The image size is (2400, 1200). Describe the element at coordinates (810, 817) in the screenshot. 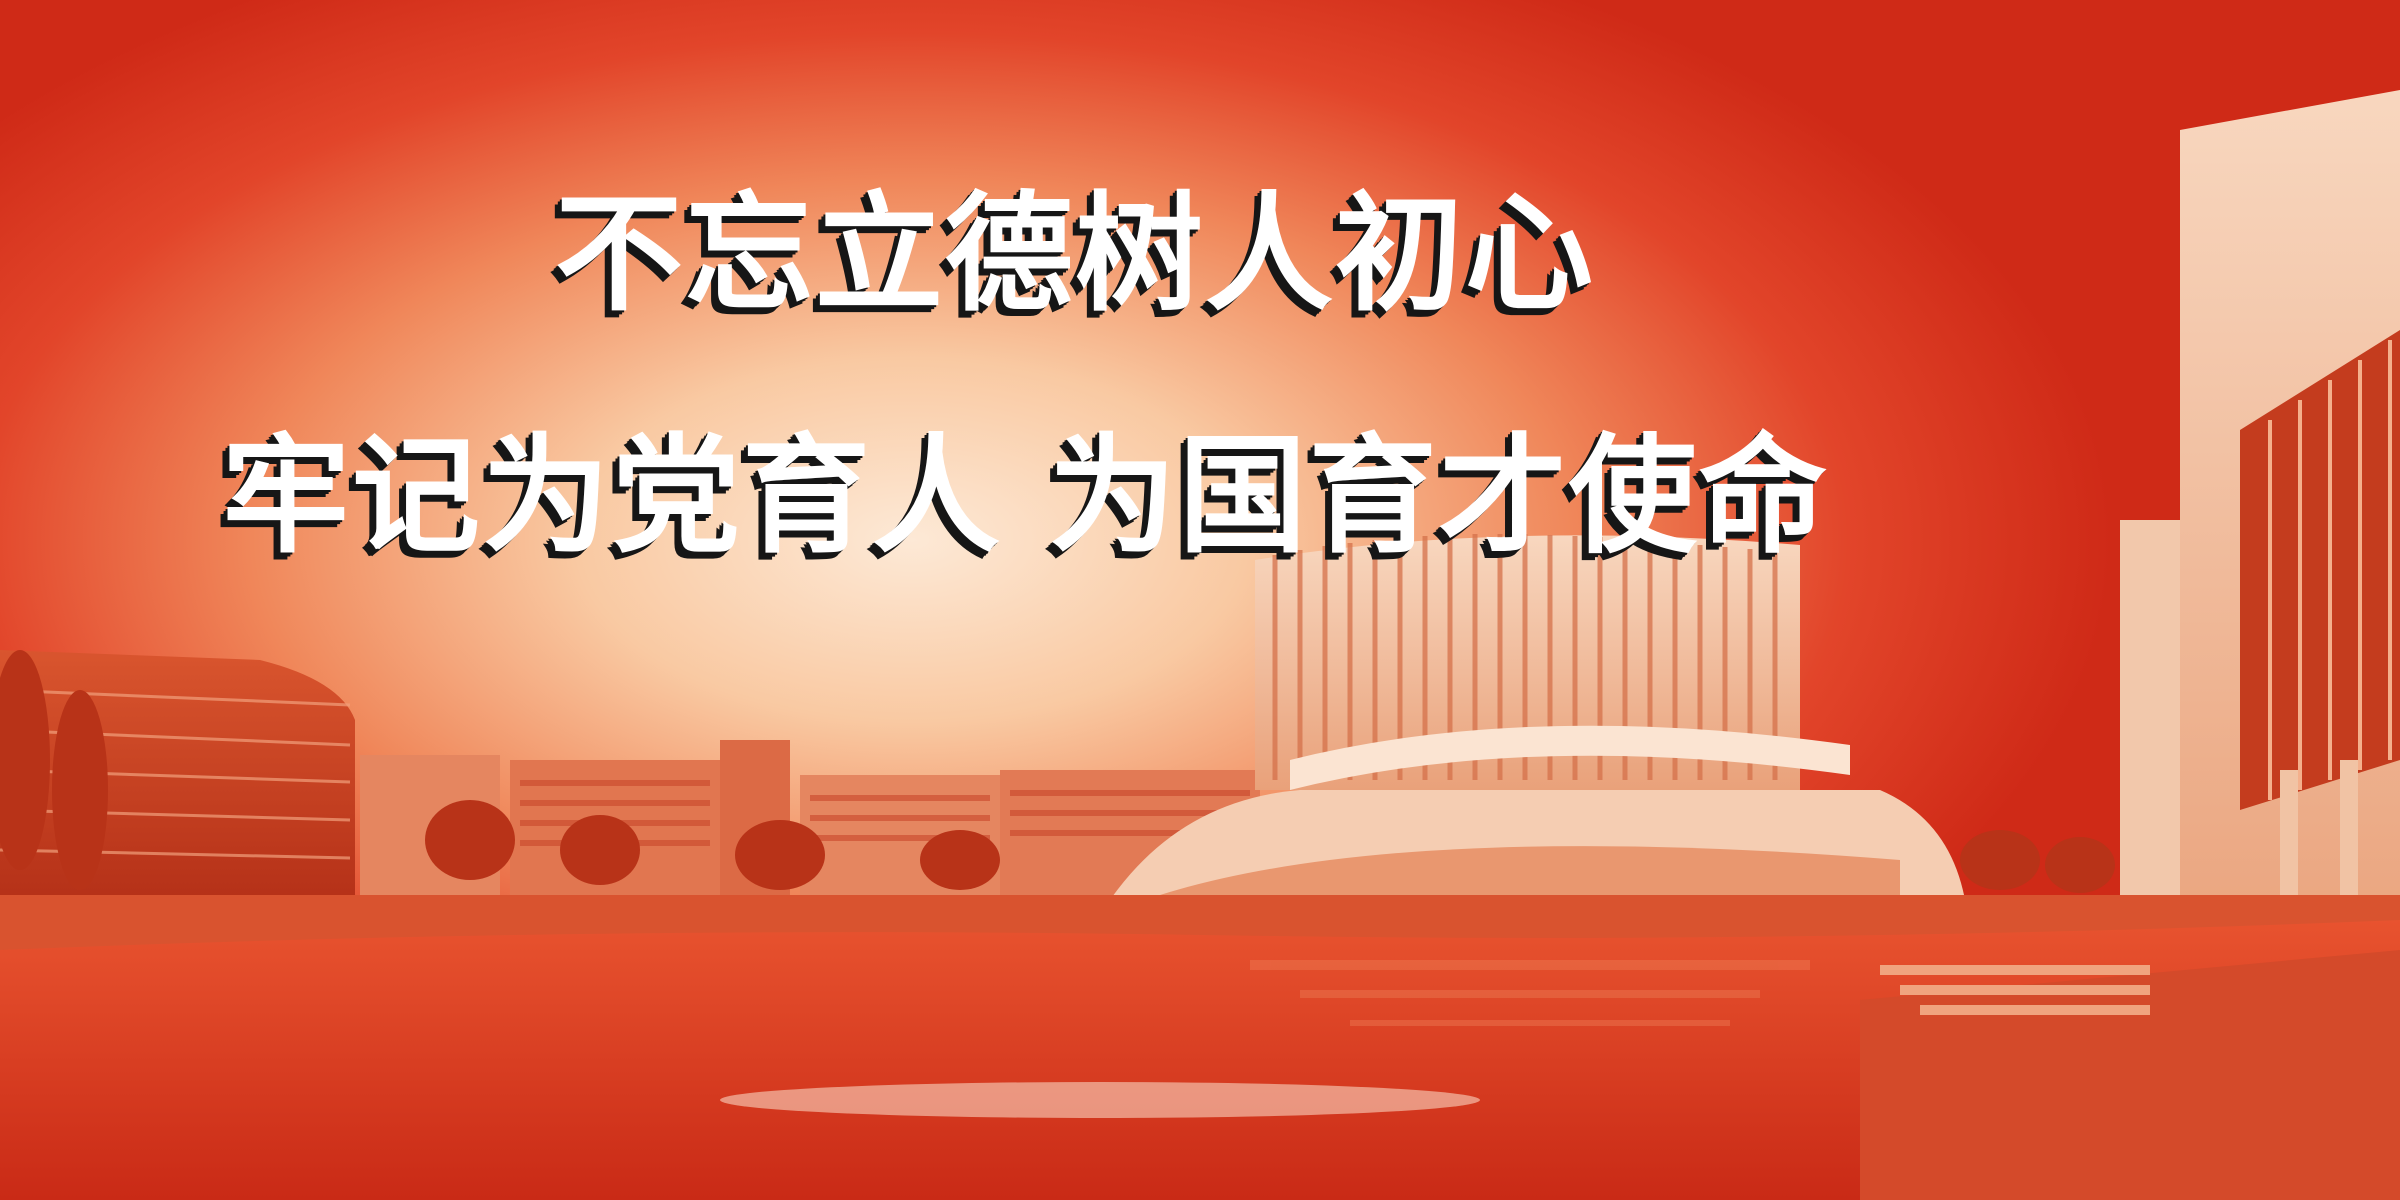

I see `distant-buildings` at that location.